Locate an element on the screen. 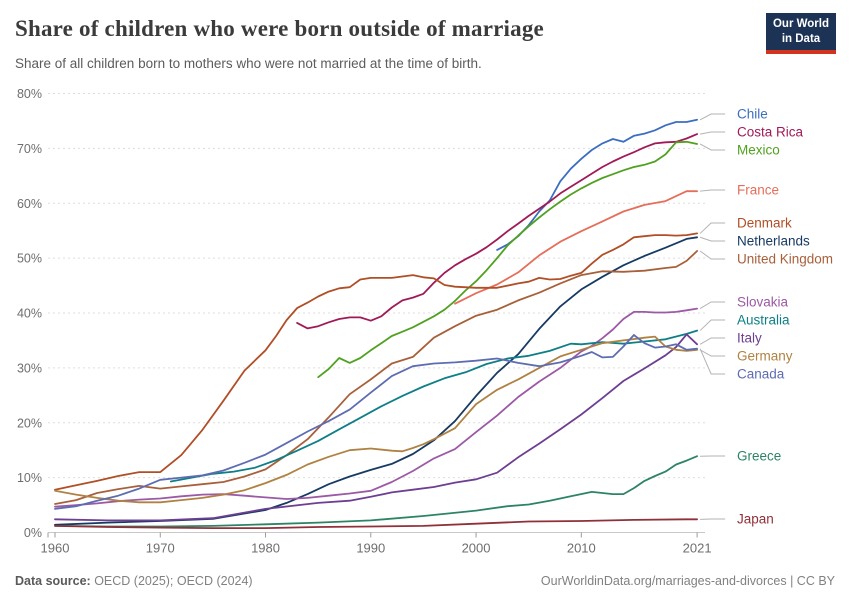  y-tick-label-50: 50% is located at coordinates (29, 259).